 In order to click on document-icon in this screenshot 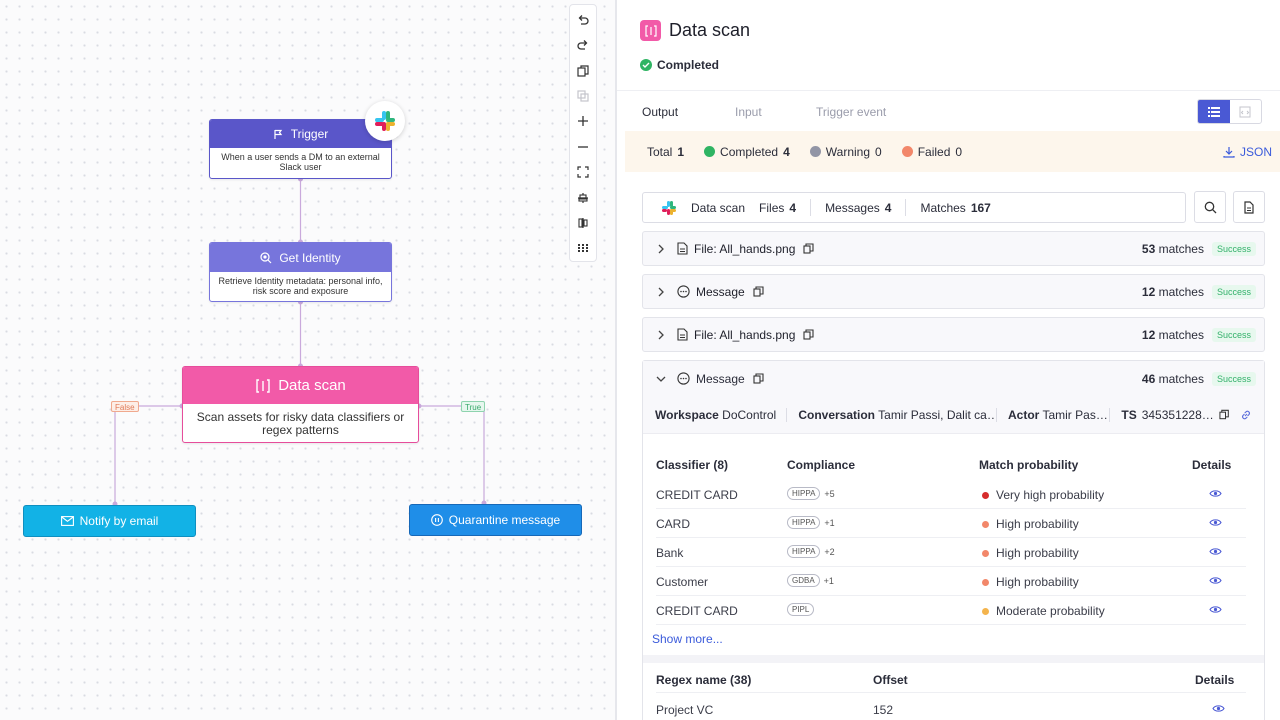, I will do `click(1249, 207)`.